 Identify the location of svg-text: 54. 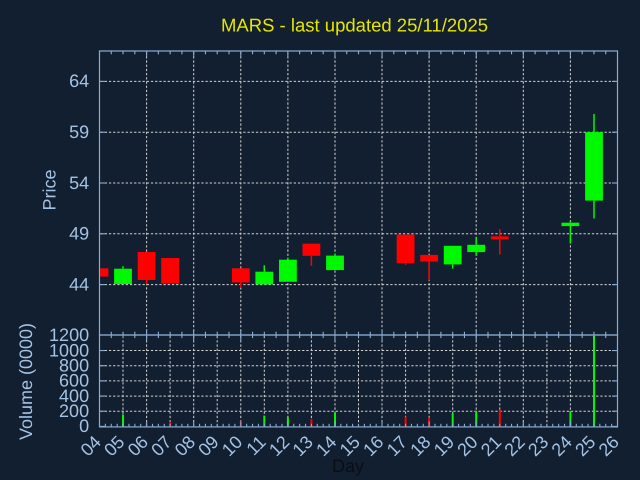
(79, 183).